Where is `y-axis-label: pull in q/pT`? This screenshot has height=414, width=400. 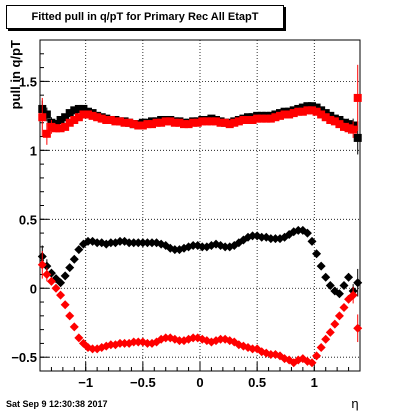
y-axis-label: pull in q/pT is located at coordinates (15, 74).